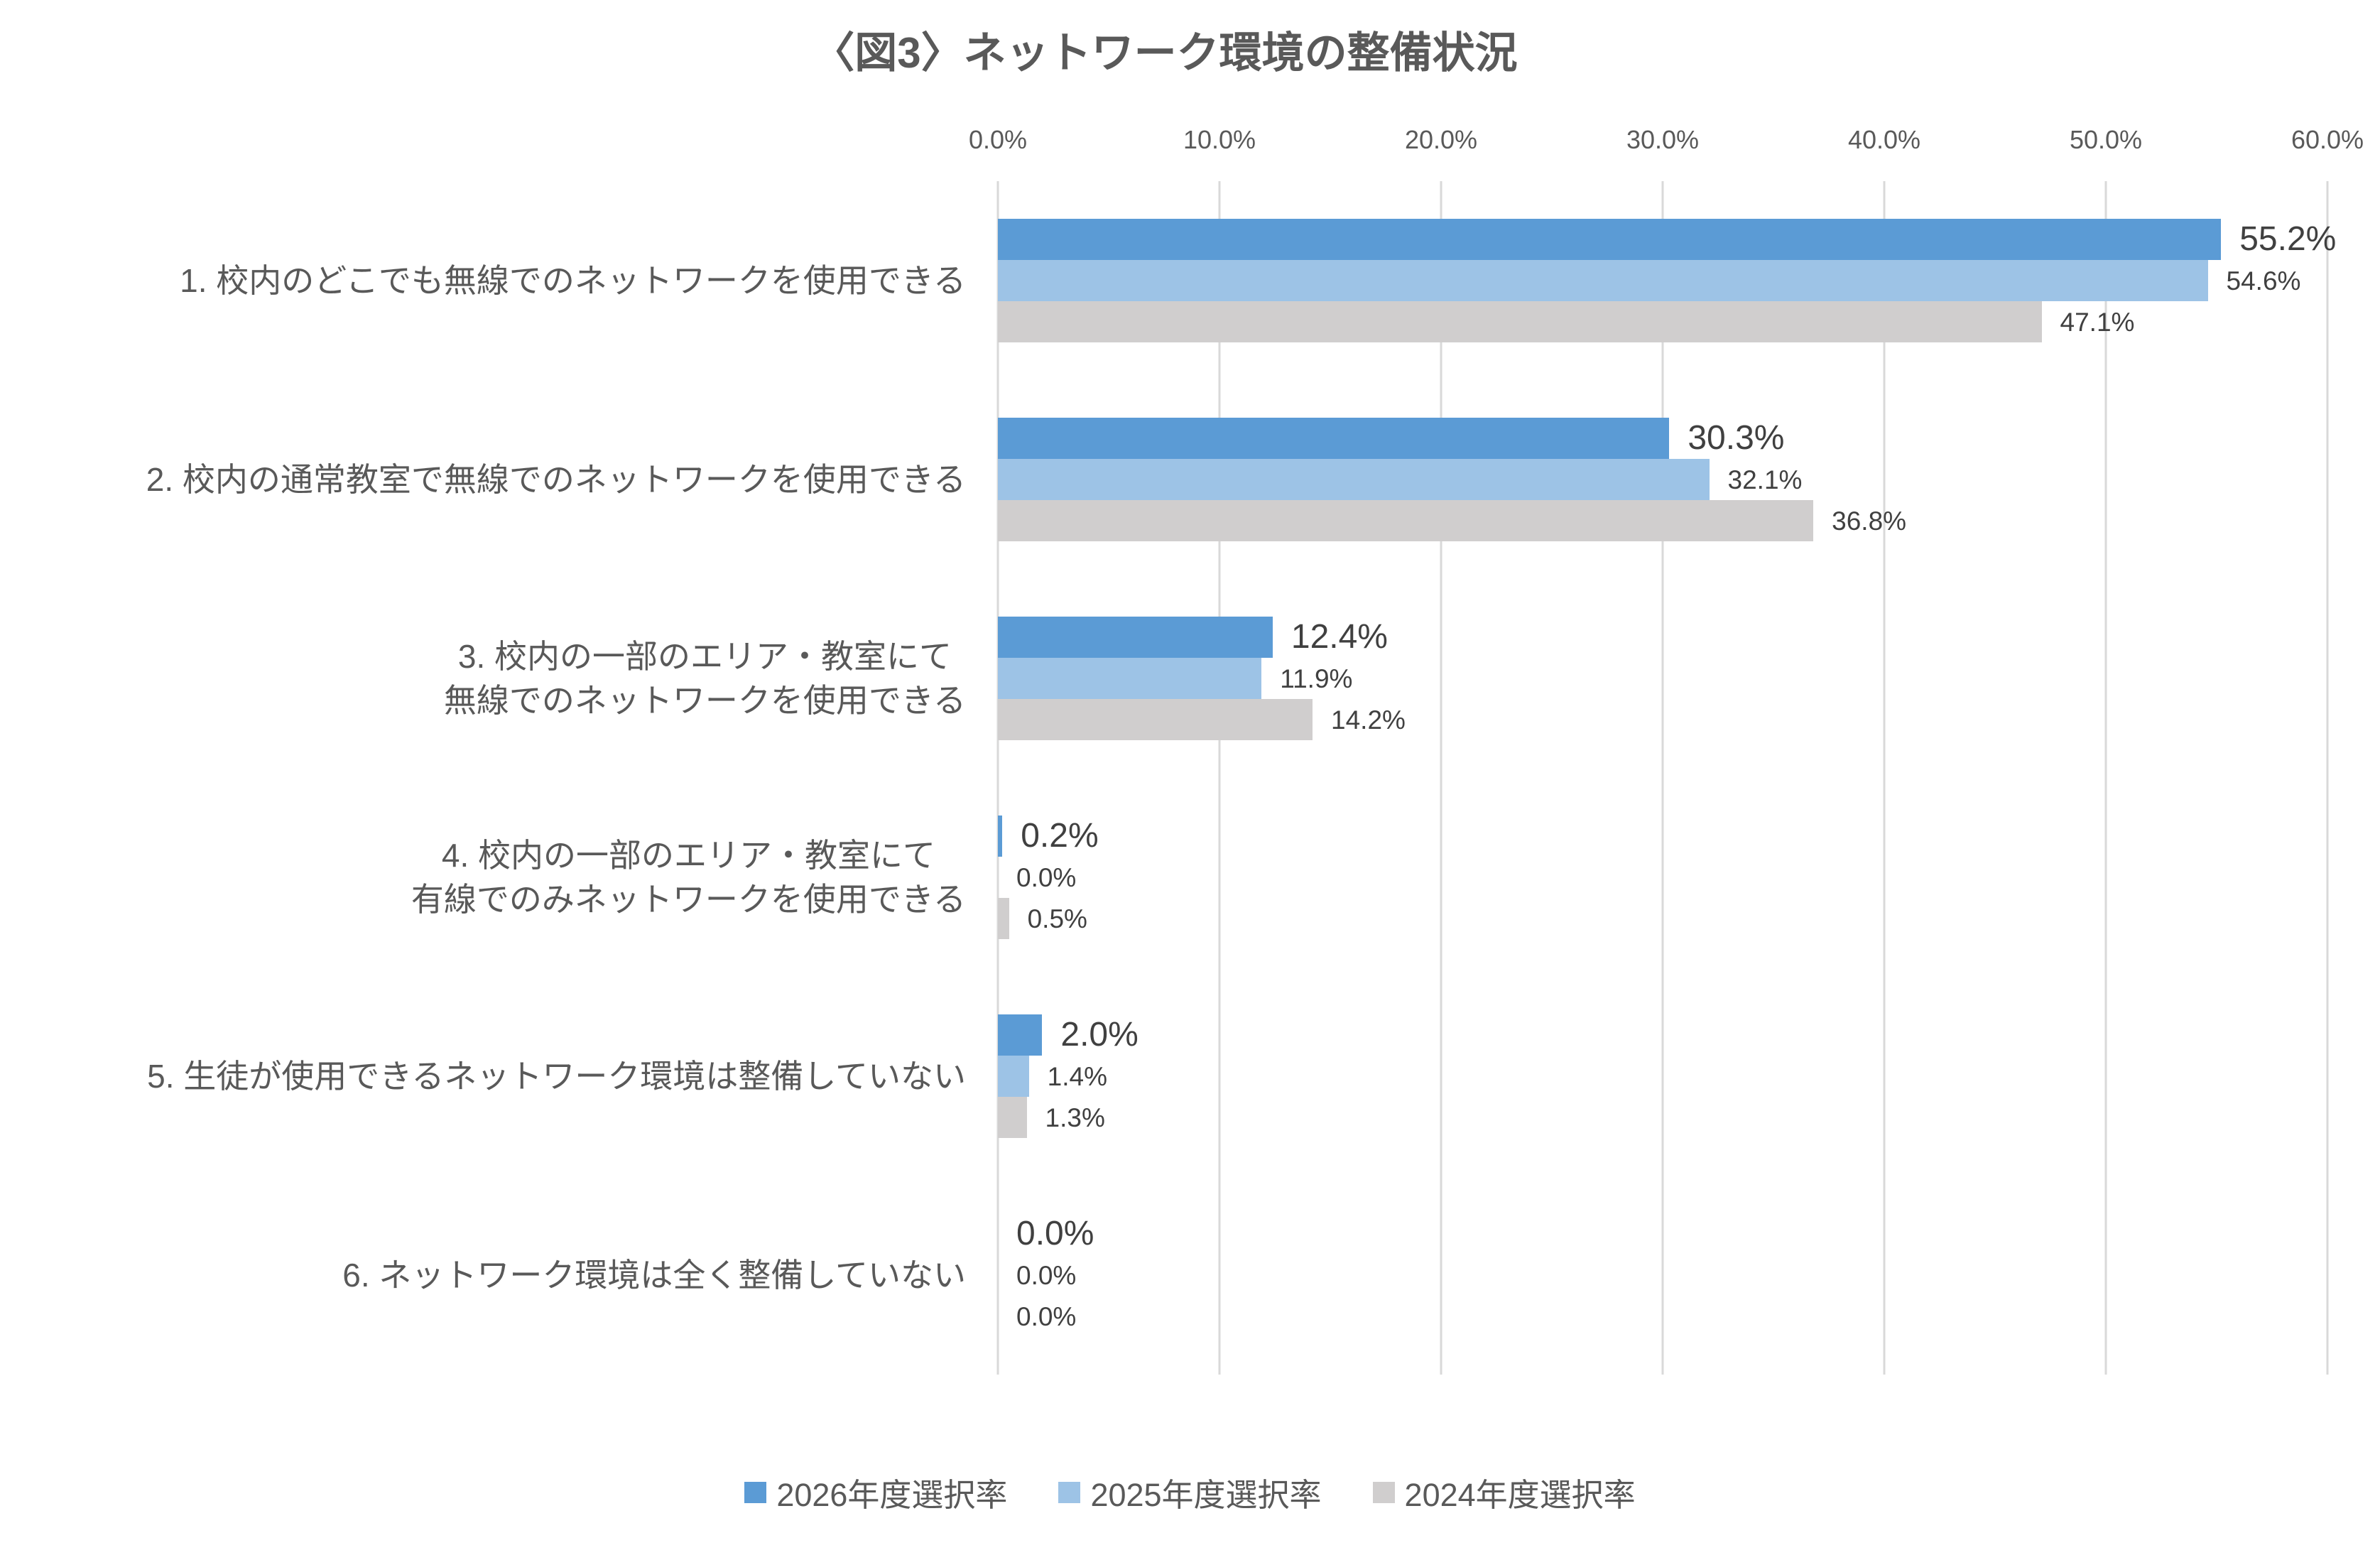 This screenshot has width=2380, height=1555. I want to click on legend-item: 2026年度選択率, so click(876, 1492).